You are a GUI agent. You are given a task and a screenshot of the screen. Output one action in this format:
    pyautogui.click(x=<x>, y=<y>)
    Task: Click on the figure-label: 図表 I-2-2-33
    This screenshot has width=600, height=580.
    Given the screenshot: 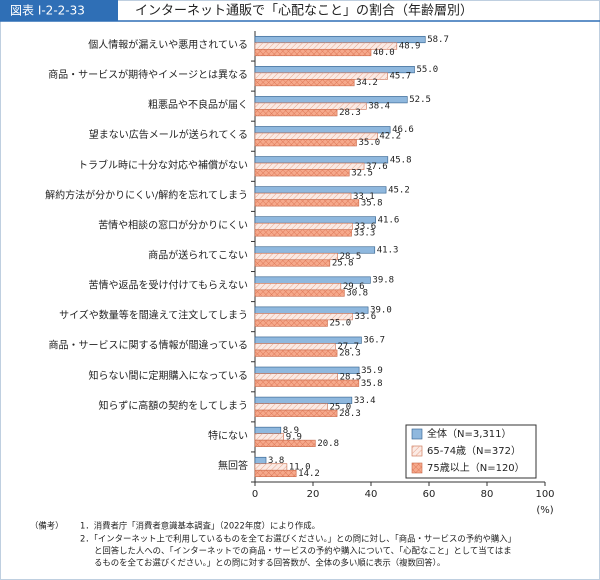 What is the action you would take?
    pyautogui.click(x=47, y=11)
    